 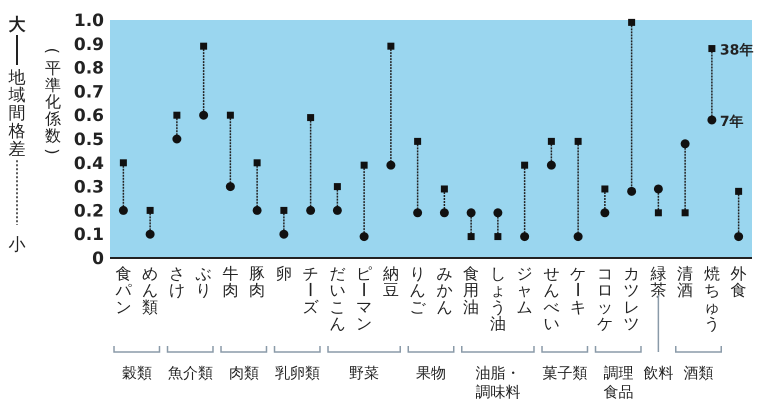 I want to click on x-tick-label: 焼ちゅう, so click(x=712, y=299).